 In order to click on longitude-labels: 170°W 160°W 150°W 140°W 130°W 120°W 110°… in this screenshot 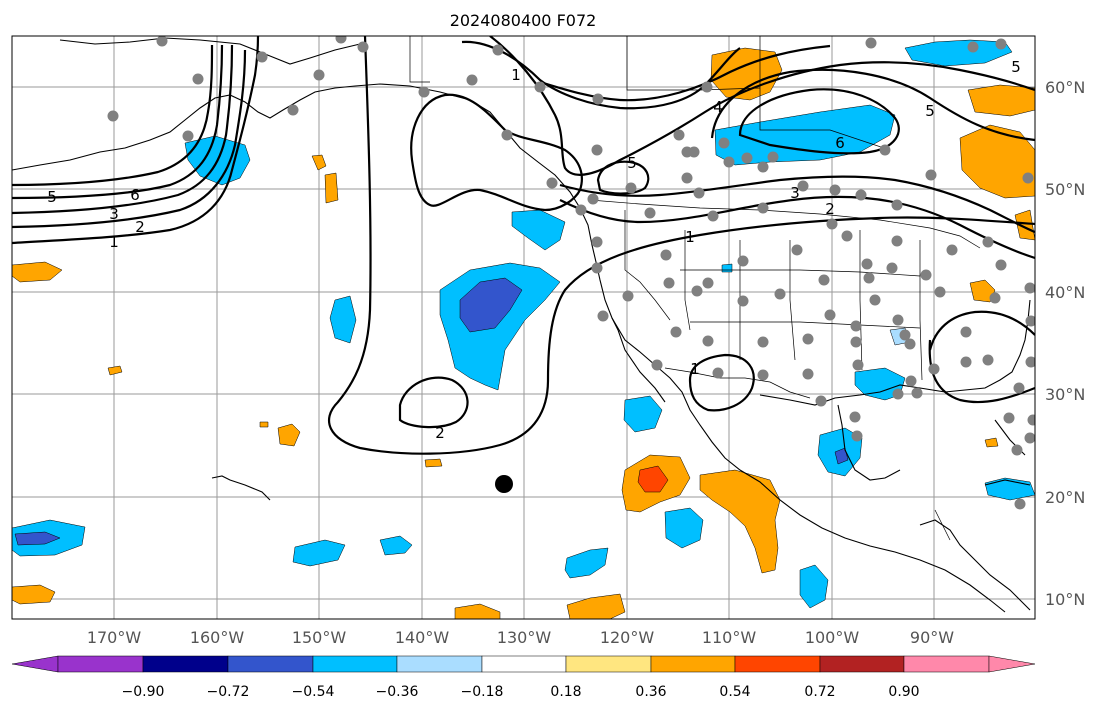, I will do `click(520, 637)`.